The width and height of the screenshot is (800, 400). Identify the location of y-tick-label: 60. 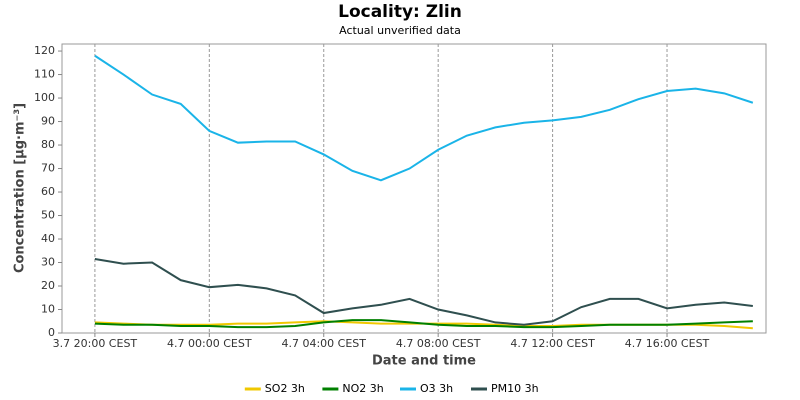
(48, 191).